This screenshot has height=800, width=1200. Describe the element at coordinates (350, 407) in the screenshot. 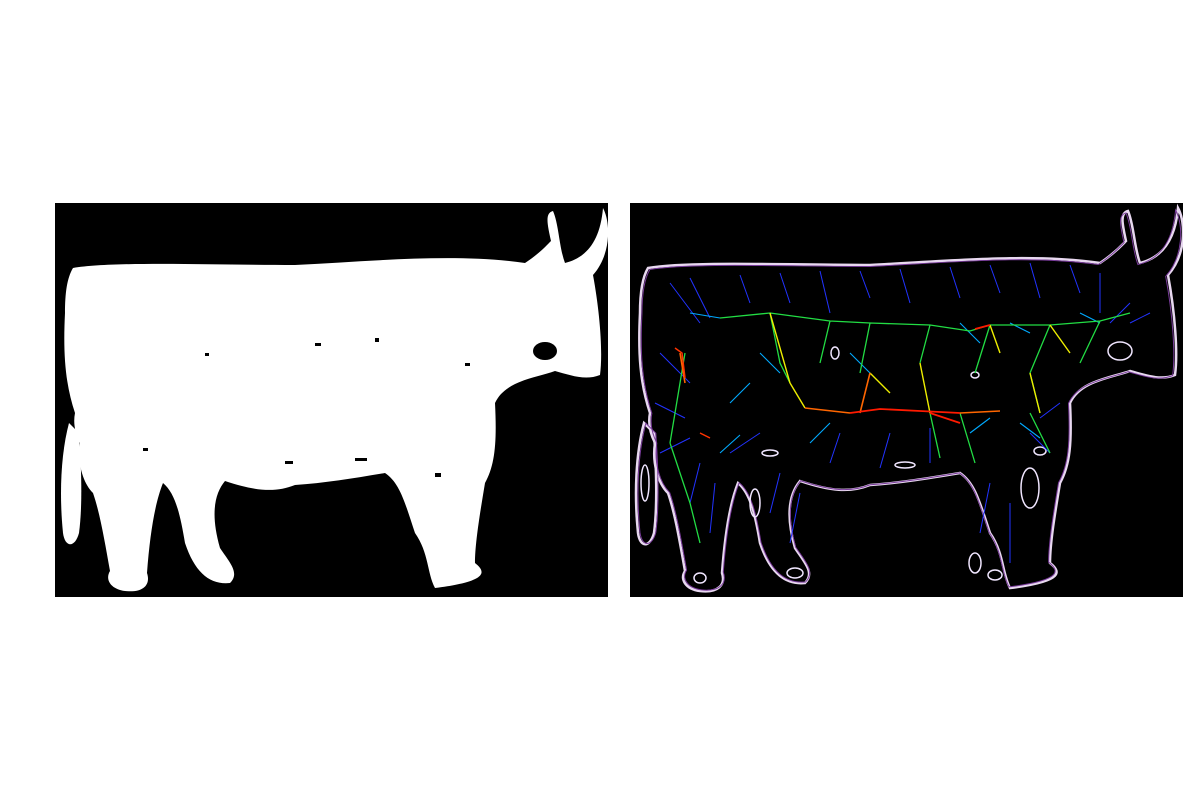

I see `mask-holes` at that location.